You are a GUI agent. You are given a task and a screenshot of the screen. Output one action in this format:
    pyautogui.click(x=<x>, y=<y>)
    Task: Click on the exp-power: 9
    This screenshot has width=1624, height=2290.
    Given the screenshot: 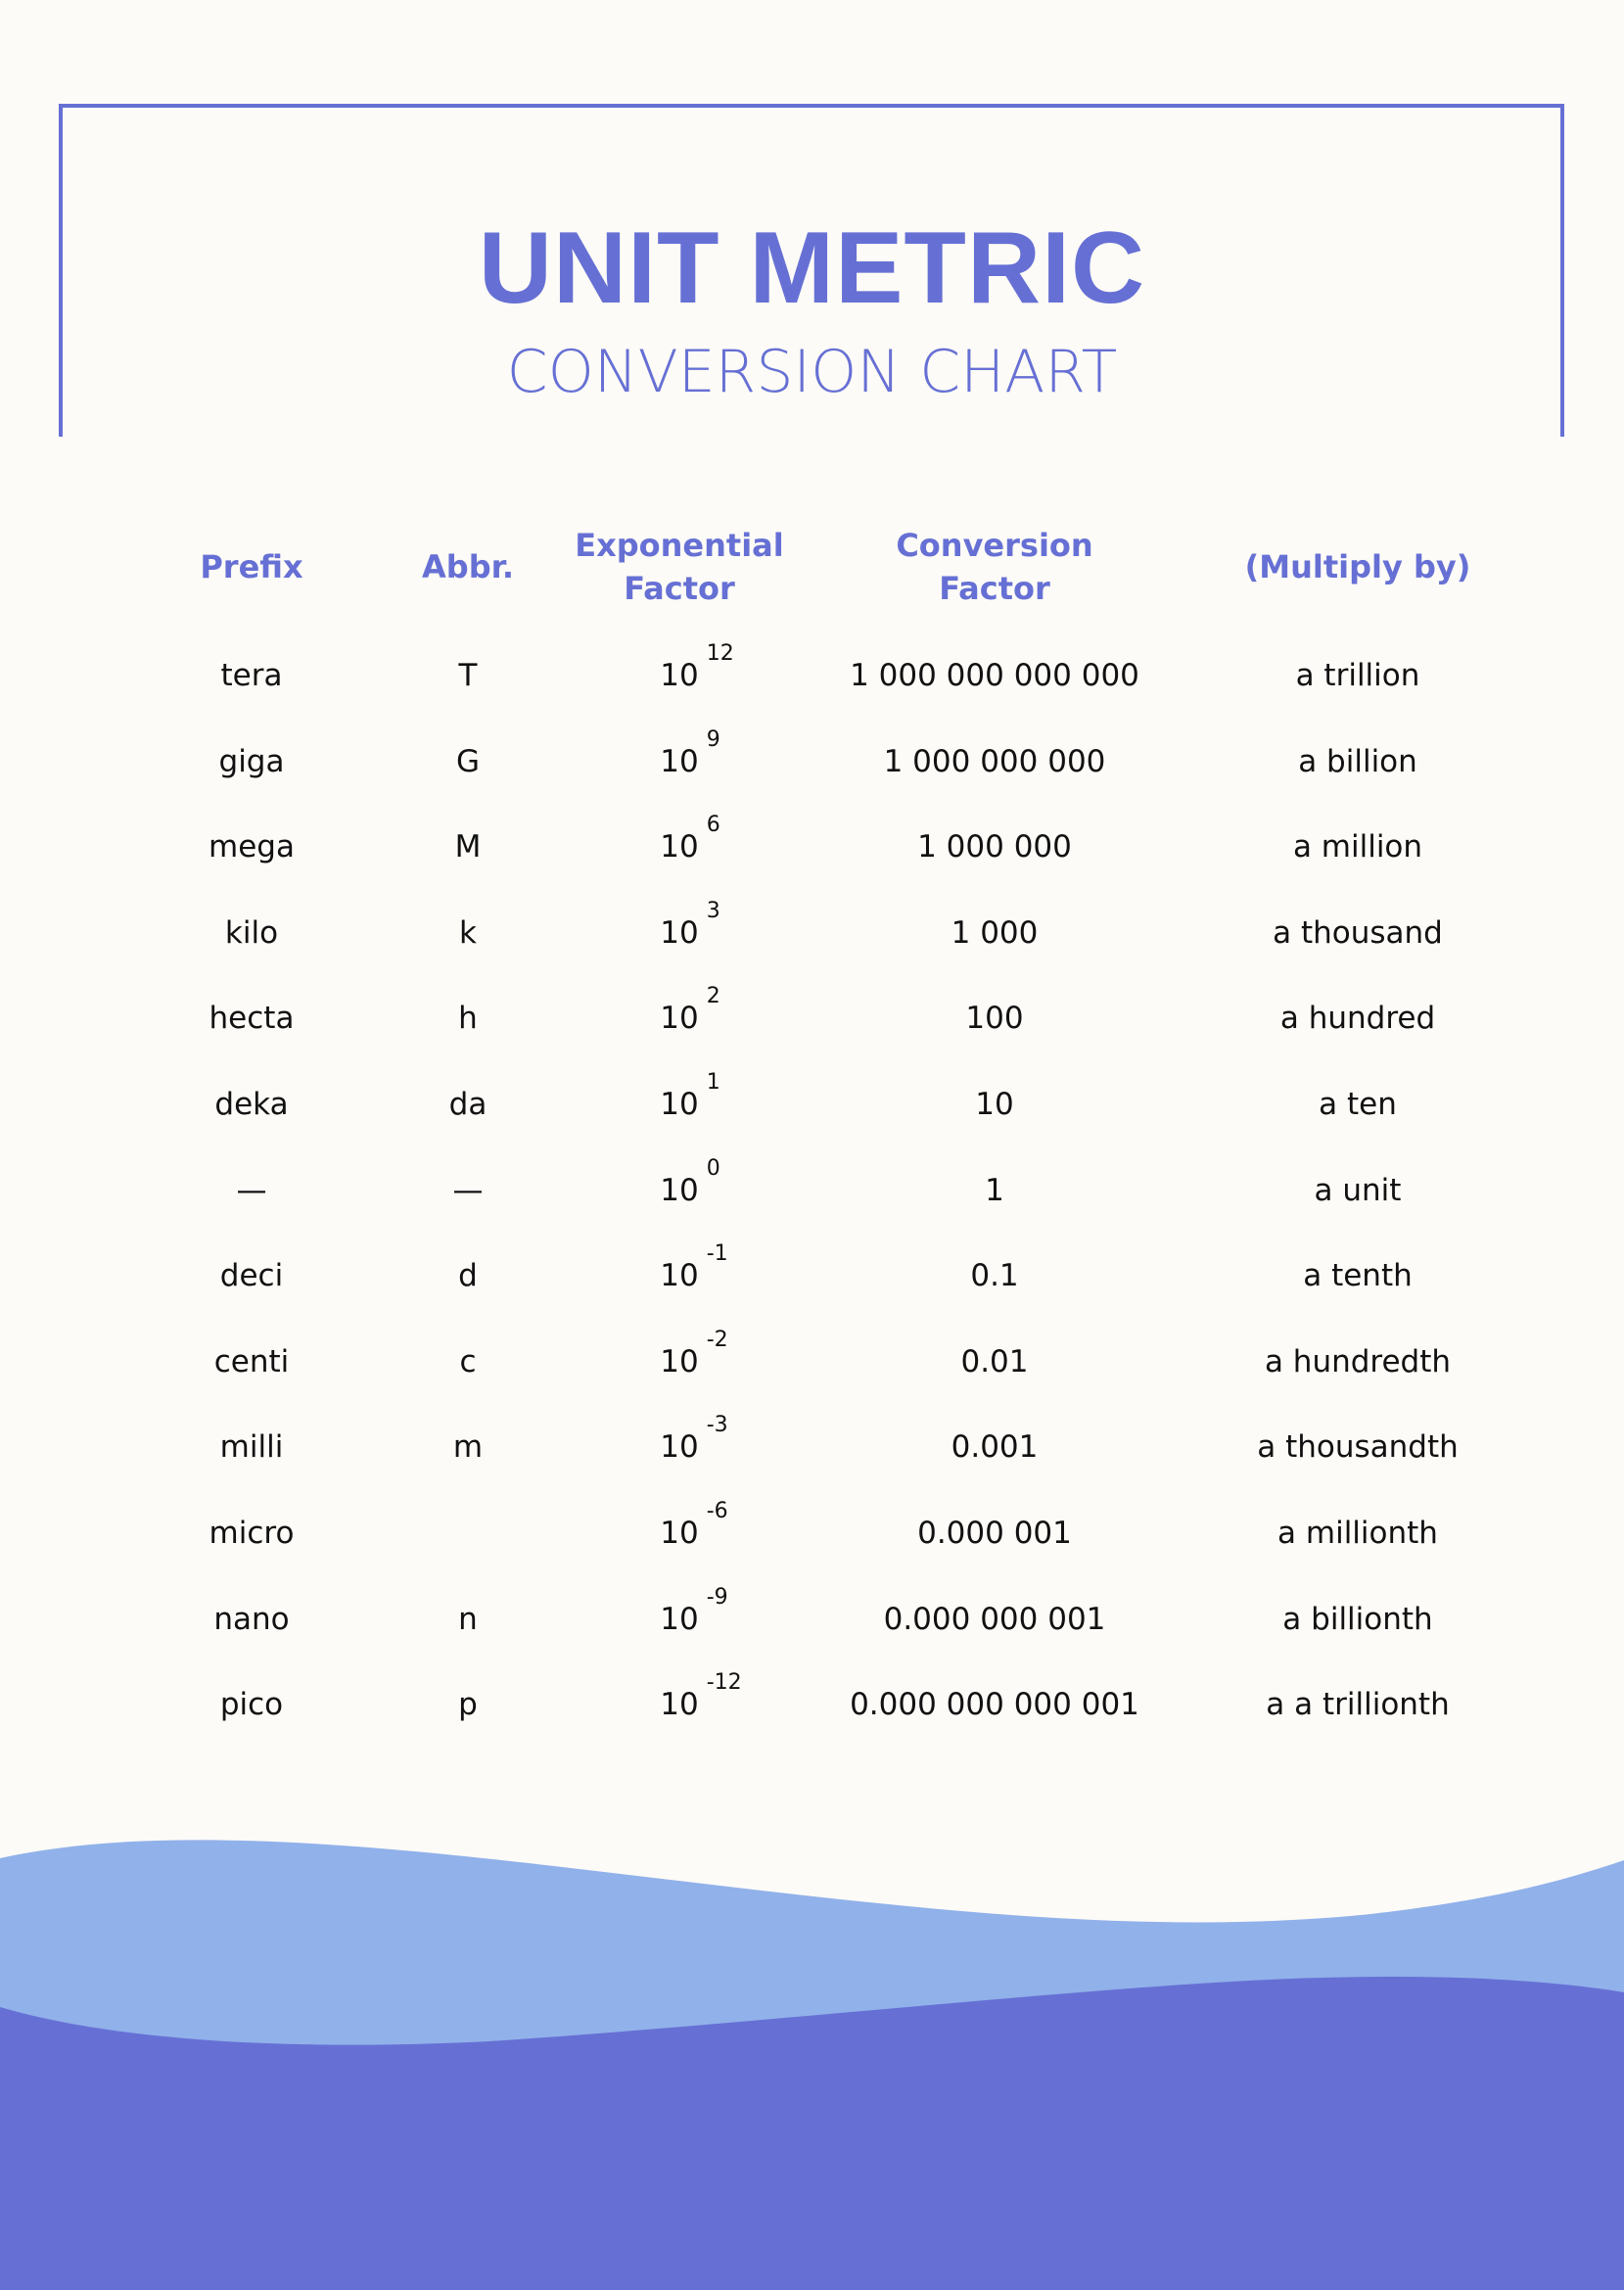 What is the action you would take?
    pyautogui.click(x=713, y=739)
    